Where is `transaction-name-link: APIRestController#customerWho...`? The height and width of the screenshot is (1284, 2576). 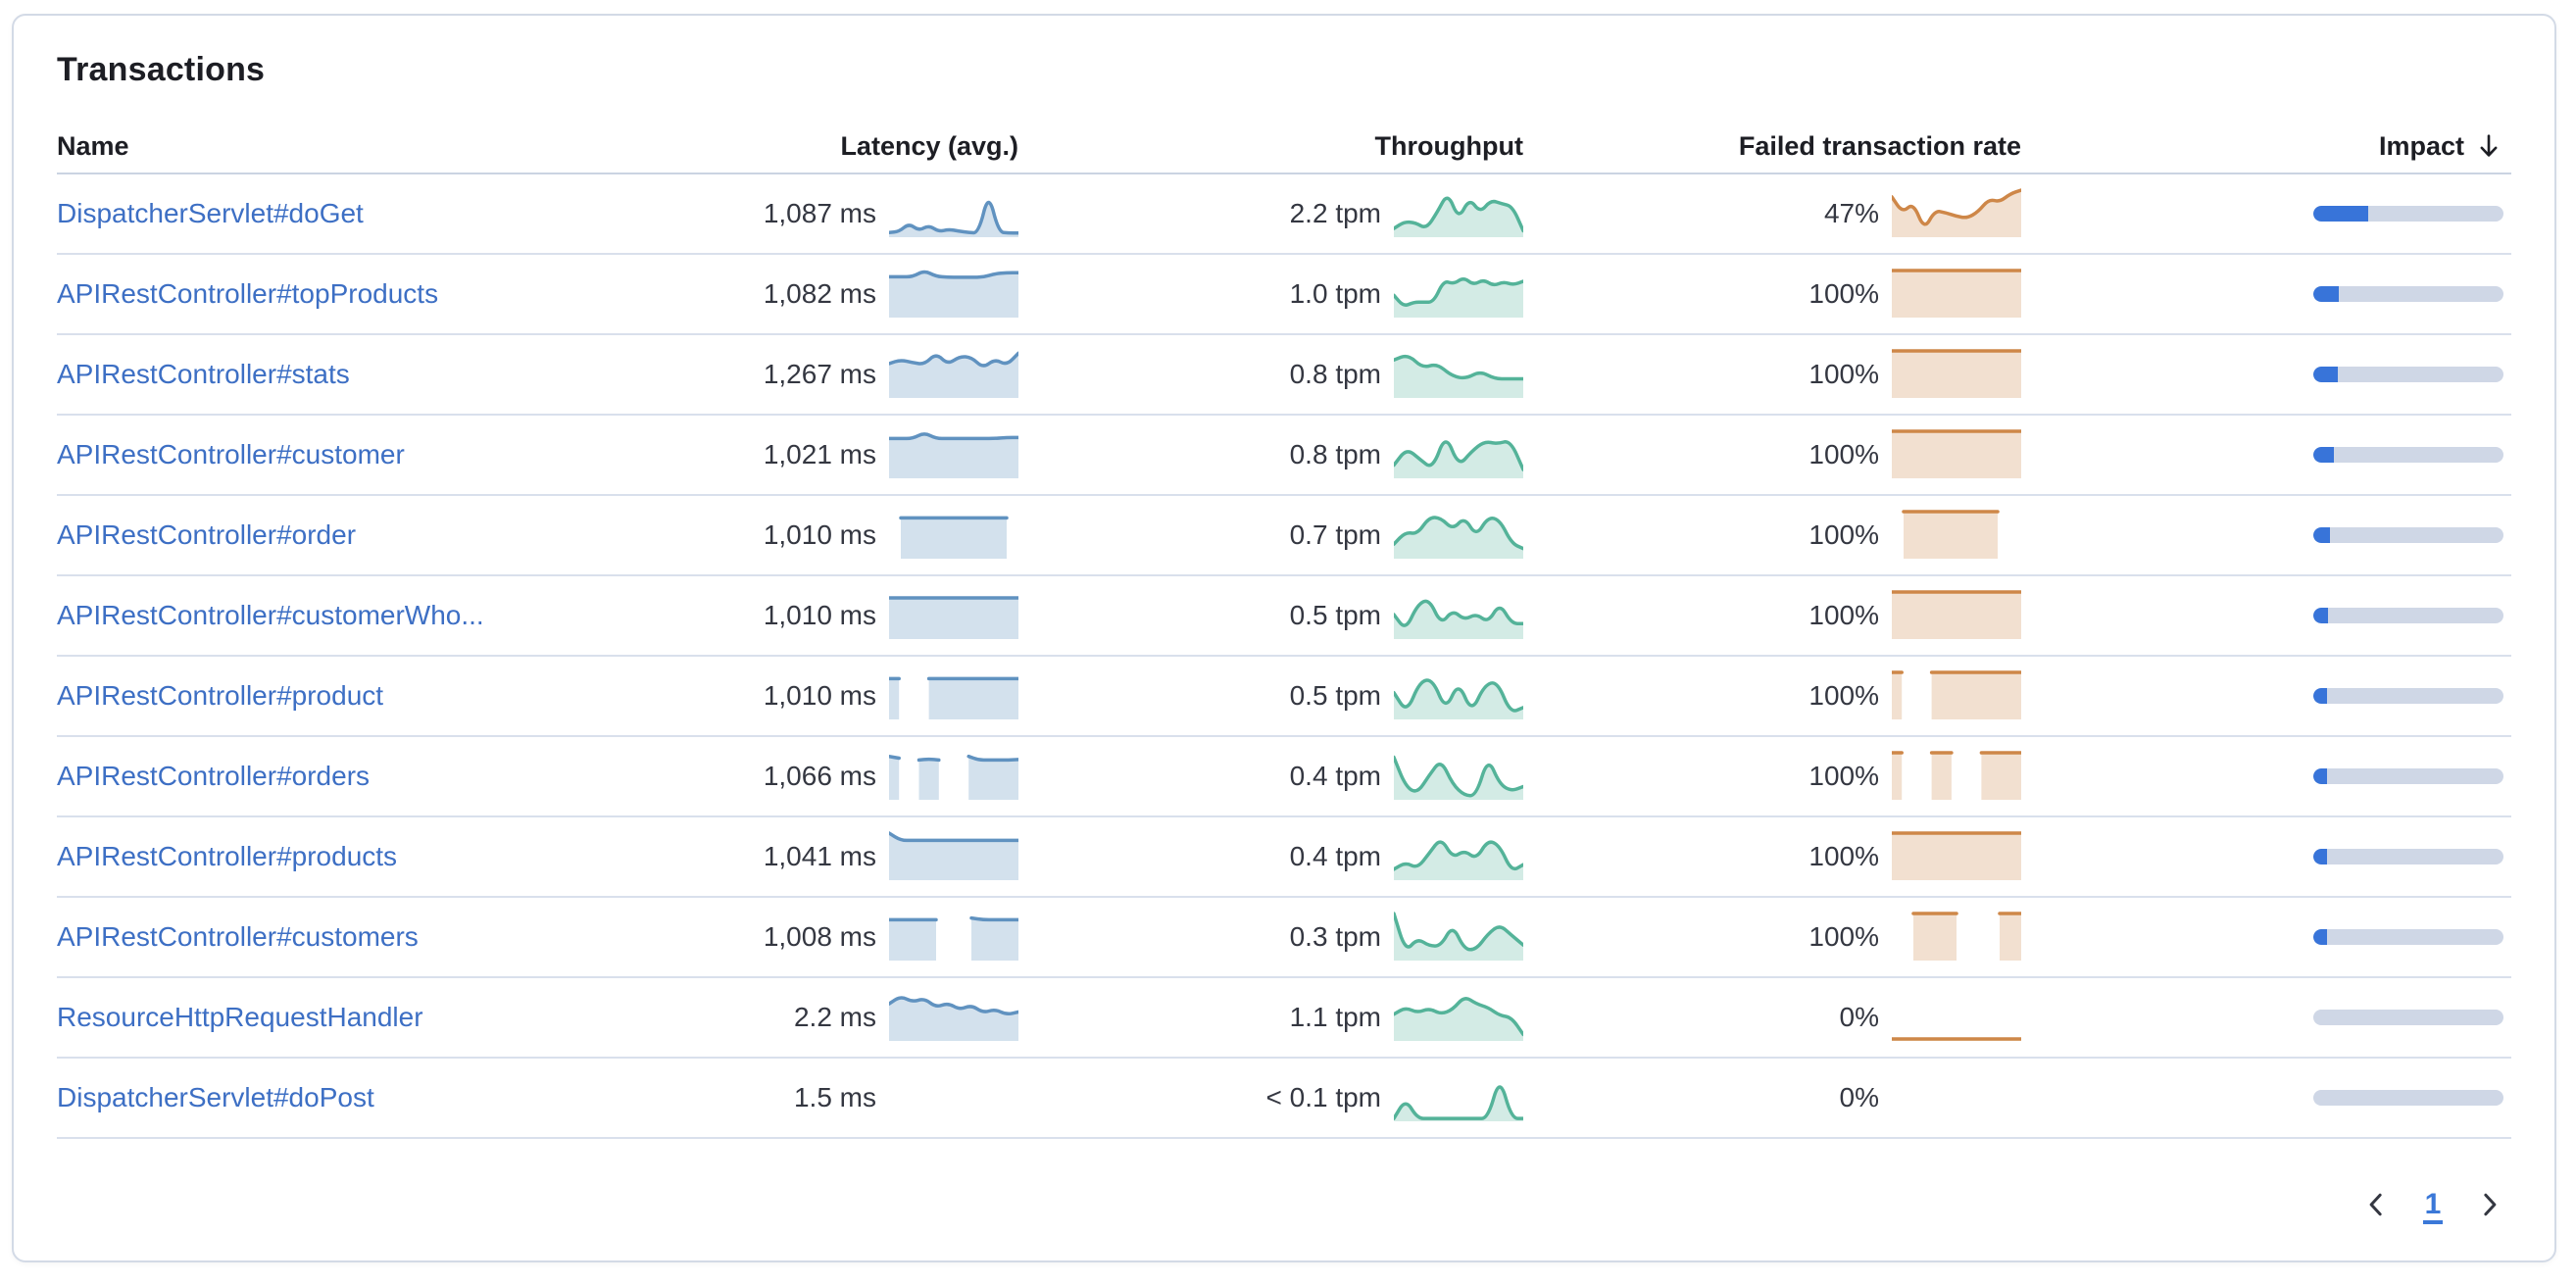
transaction-name-link: APIRestController#customerWho... is located at coordinates (270, 615).